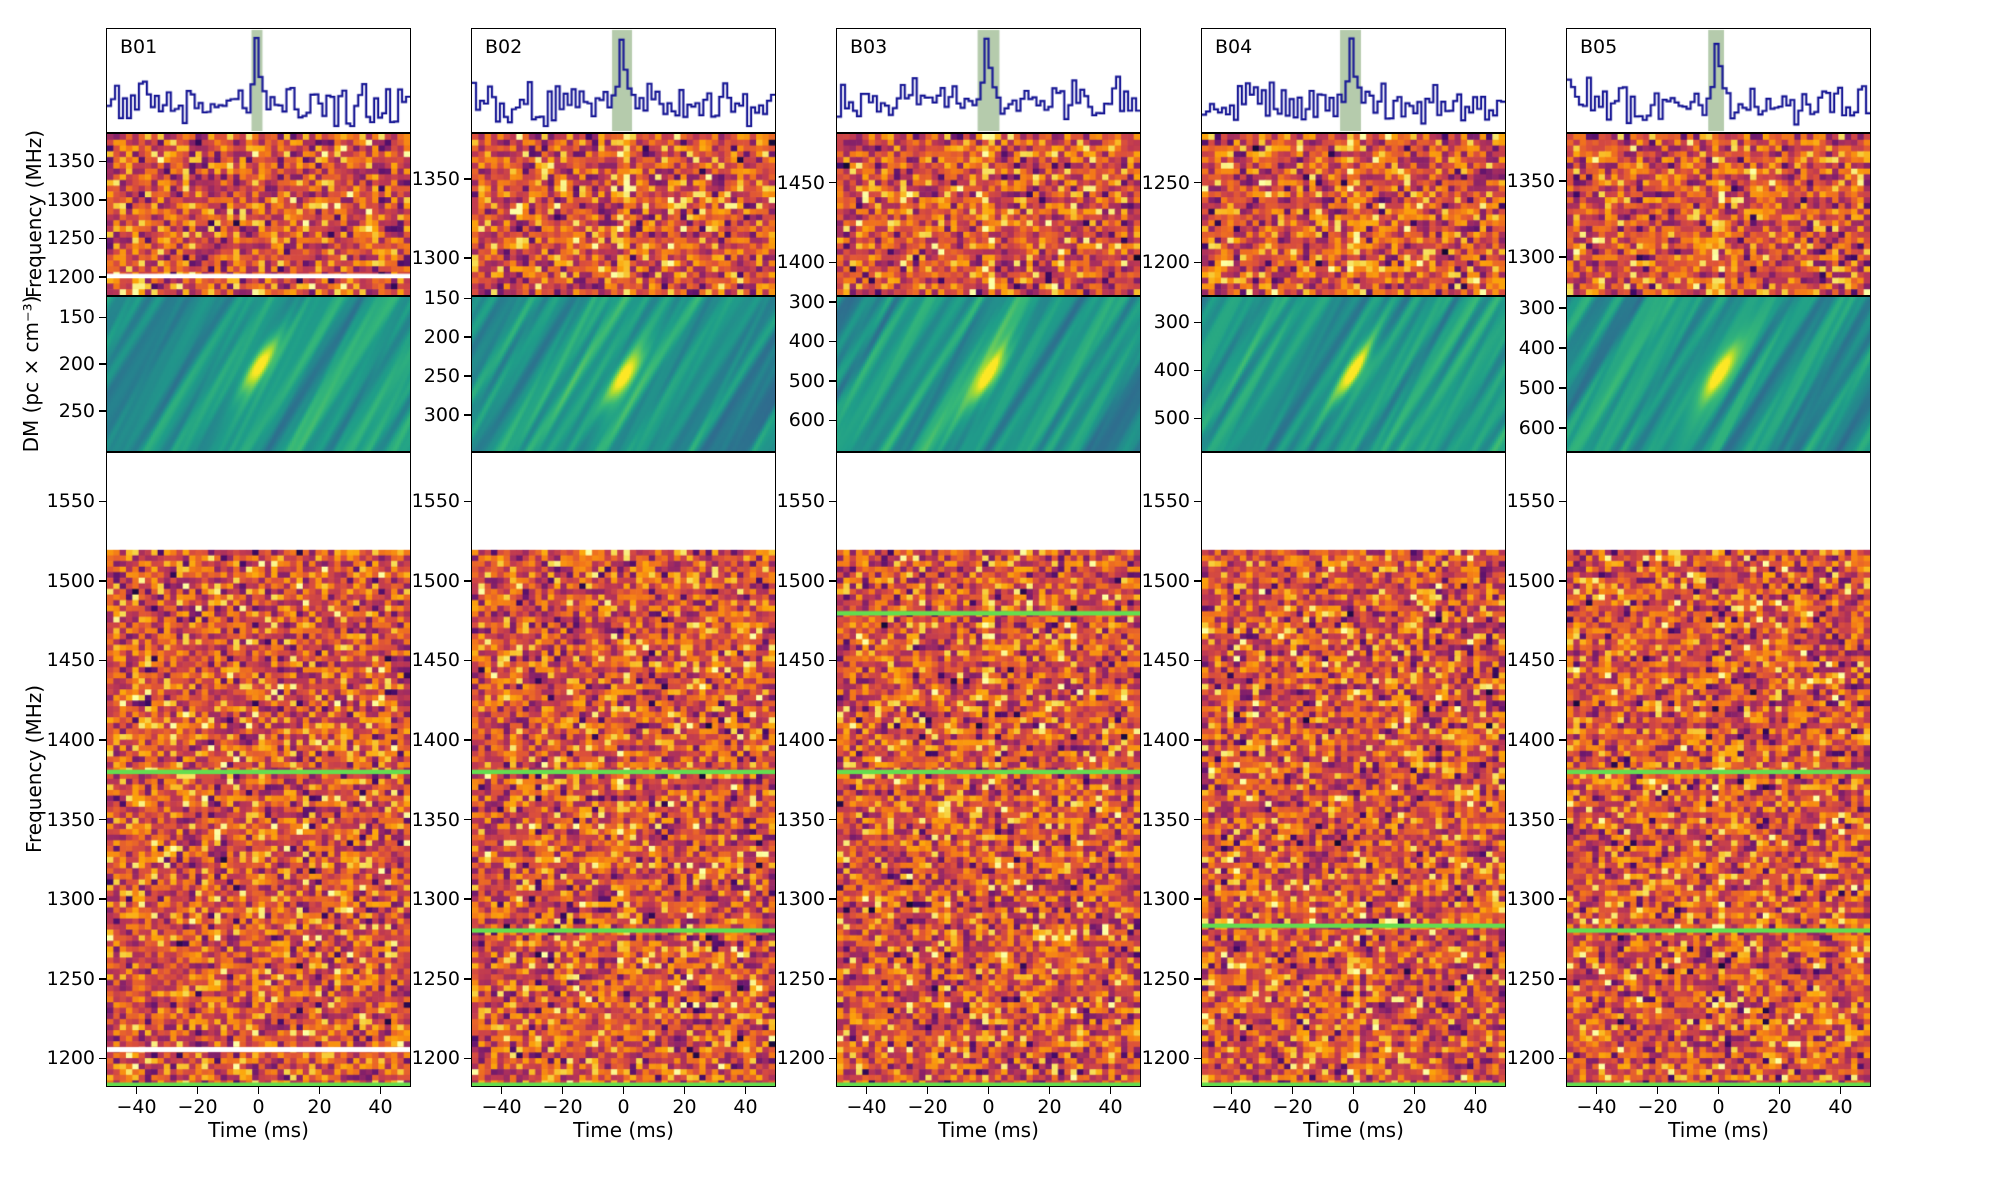  Describe the element at coordinates (504, 47) in the screenshot. I see `burst-id-label: B02` at that location.